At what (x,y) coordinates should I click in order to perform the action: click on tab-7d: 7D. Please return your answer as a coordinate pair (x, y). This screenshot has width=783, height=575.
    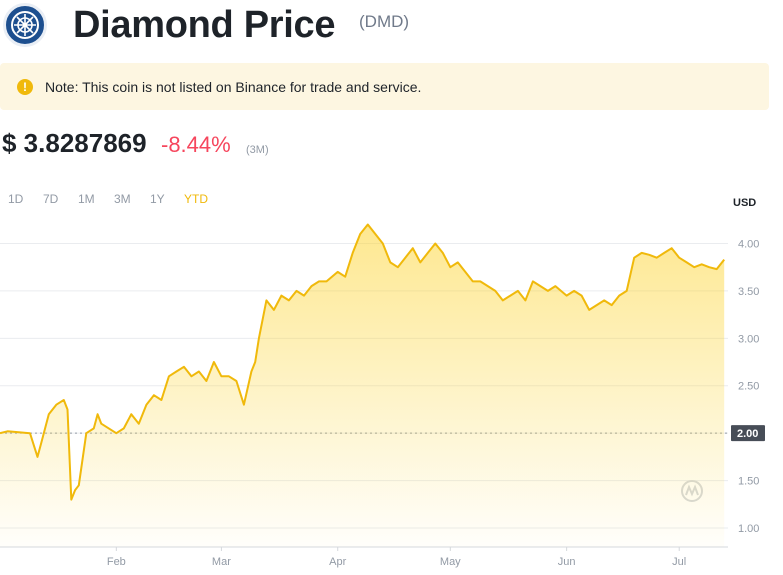
    Looking at the image, I should click on (51, 199).